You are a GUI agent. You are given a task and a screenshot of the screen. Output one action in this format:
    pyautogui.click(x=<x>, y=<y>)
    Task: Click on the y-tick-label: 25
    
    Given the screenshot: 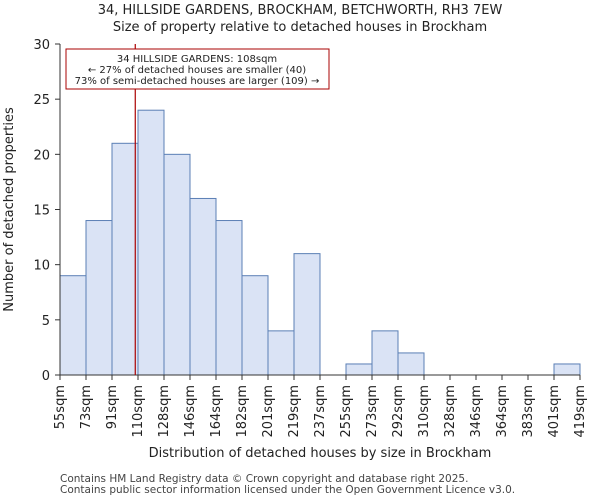 What is the action you would take?
    pyautogui.click(x=41, y=100)
    